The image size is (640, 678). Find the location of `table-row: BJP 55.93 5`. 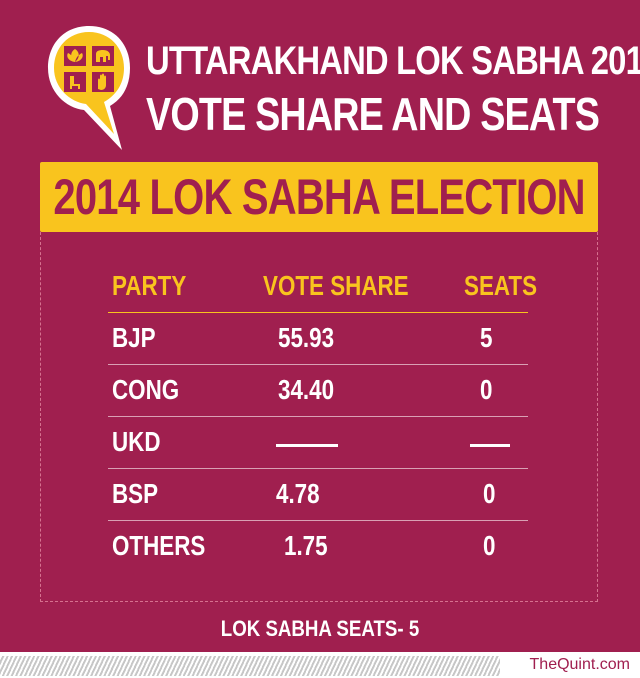

table-row: BJP 55.93 5 is located at coordinates (318, 338).